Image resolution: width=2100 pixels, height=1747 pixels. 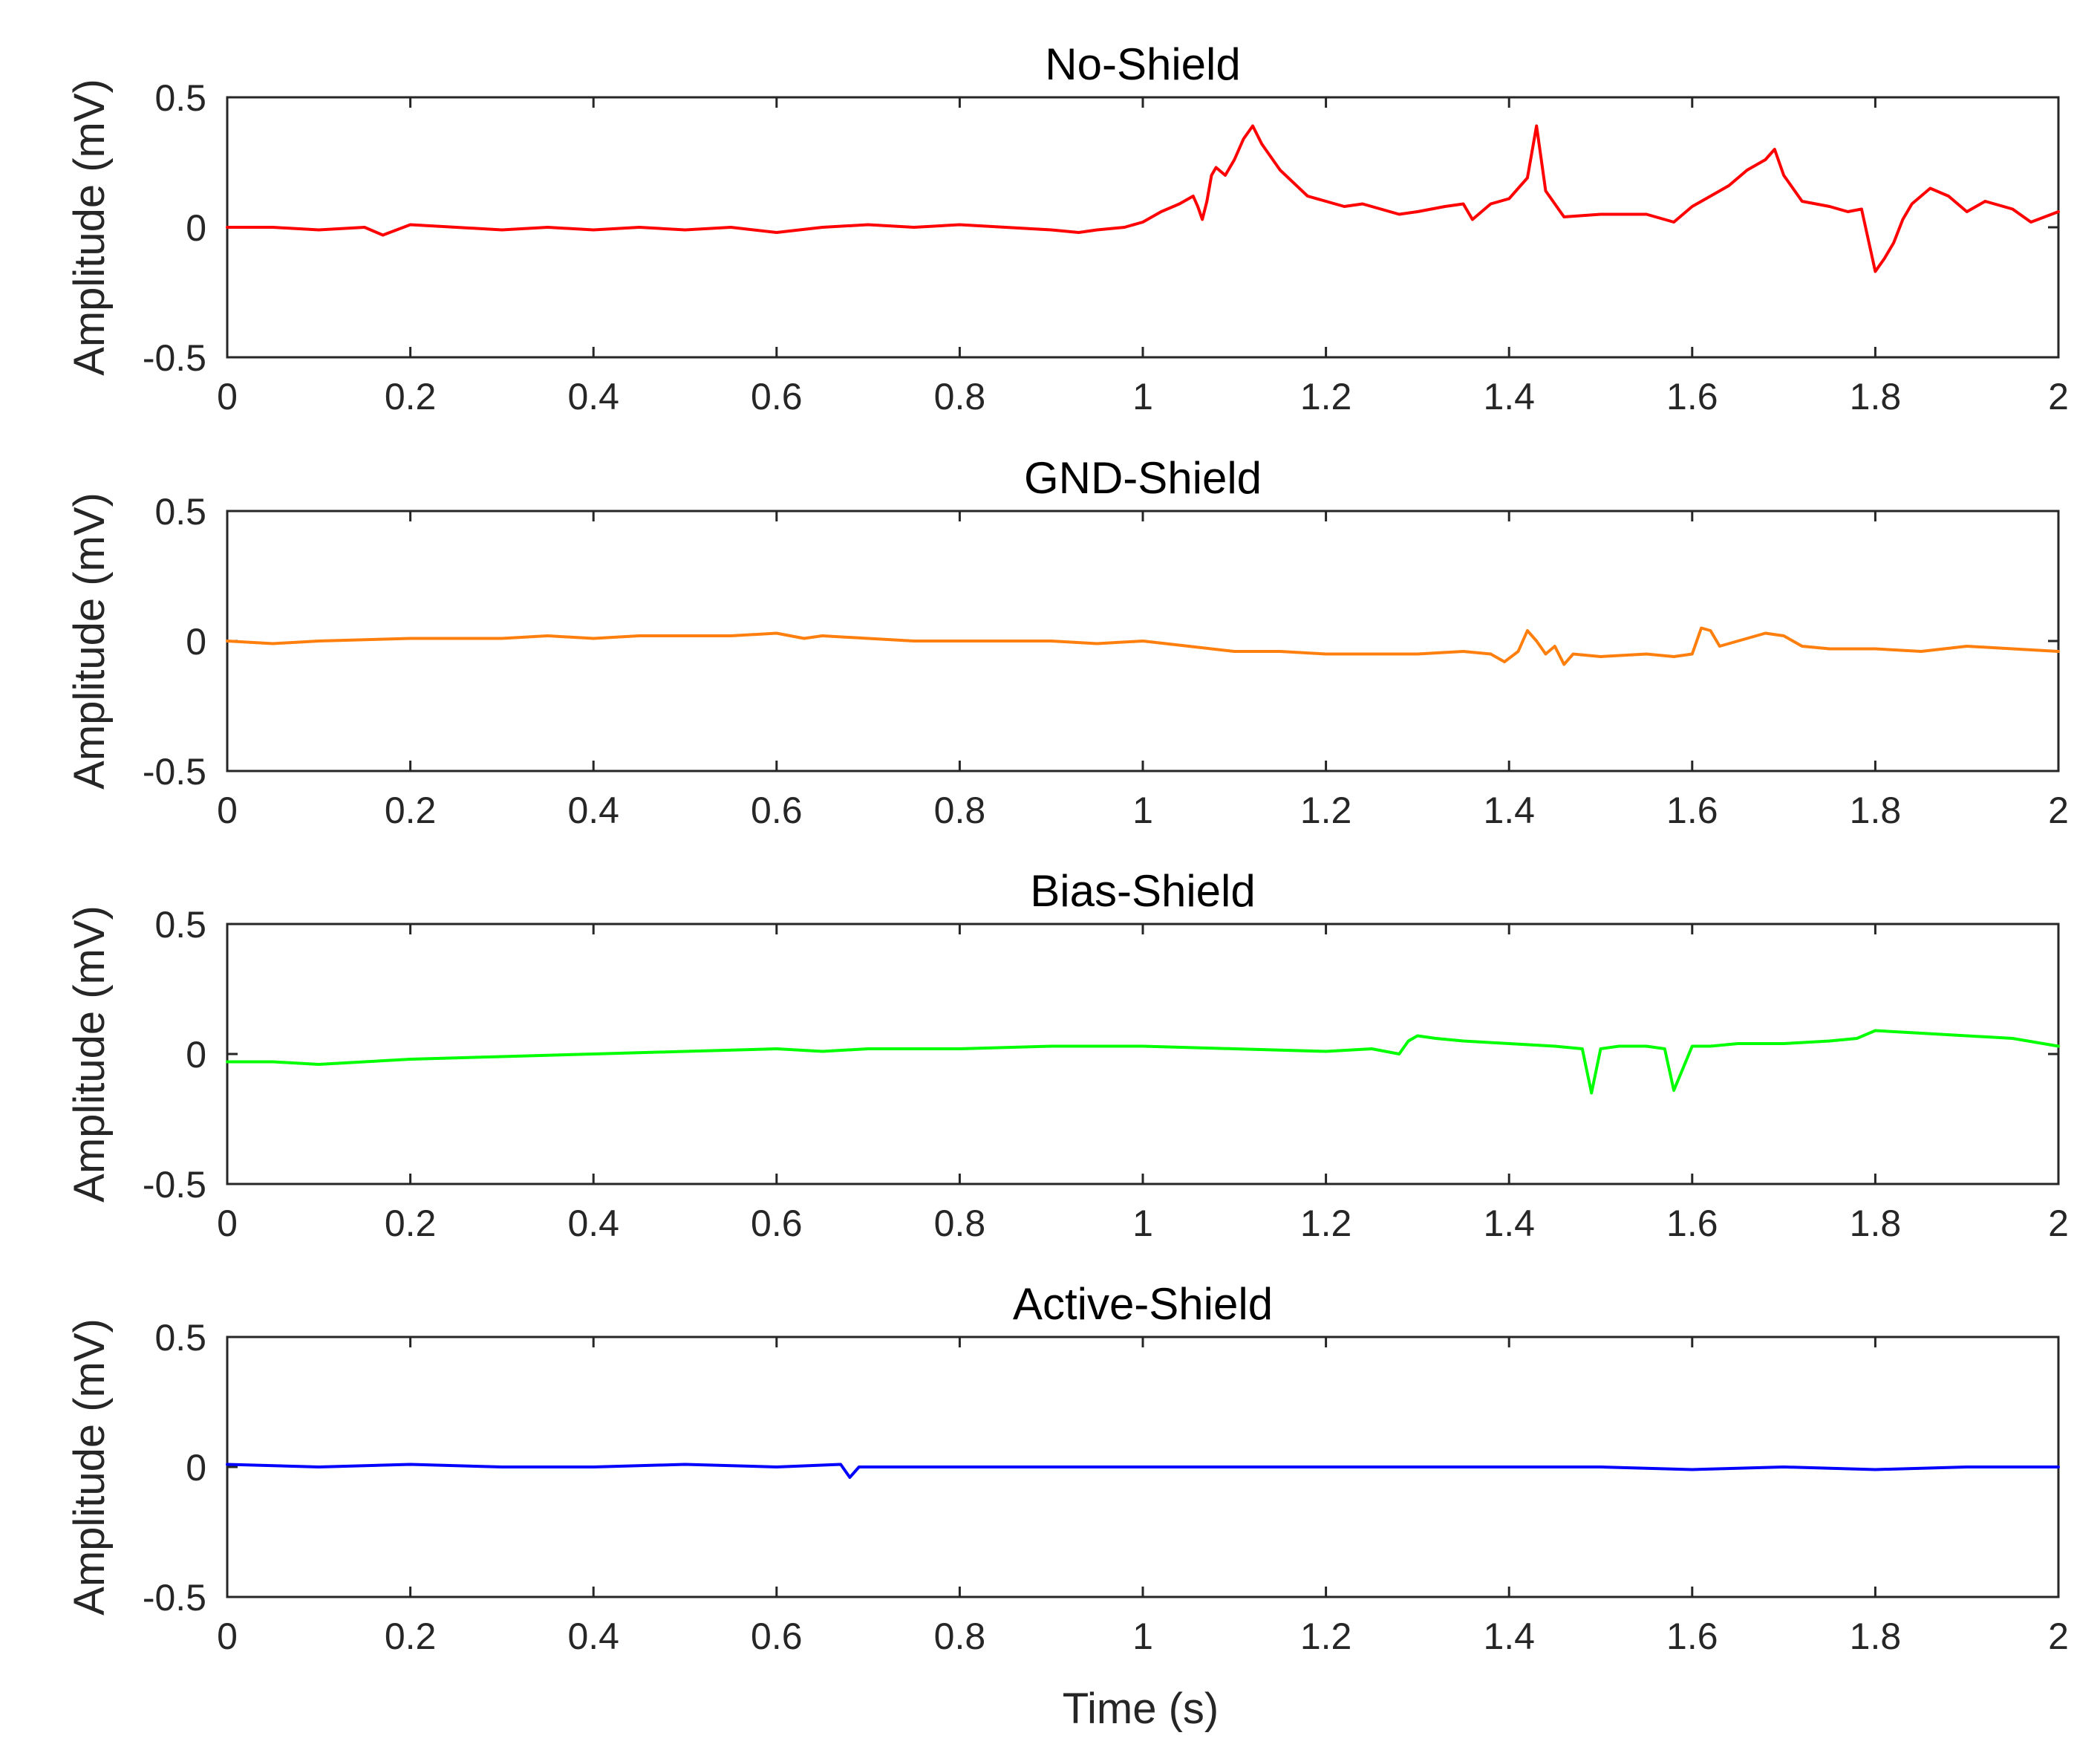 What do you see at coordinates (1692, 810) in the screenshot?
I see `x-tick-label: 1.6` at bounding box center [1692, 810].